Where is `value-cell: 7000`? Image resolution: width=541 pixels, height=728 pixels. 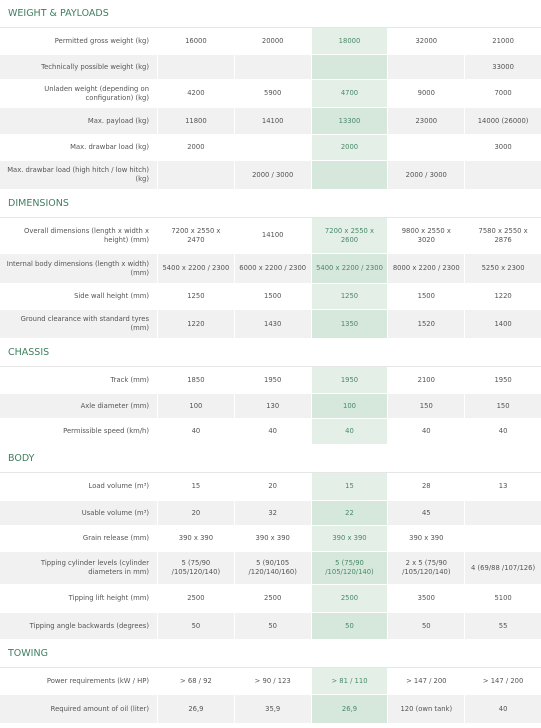 value-cell: 7000 is located at coordinates (503, 93).